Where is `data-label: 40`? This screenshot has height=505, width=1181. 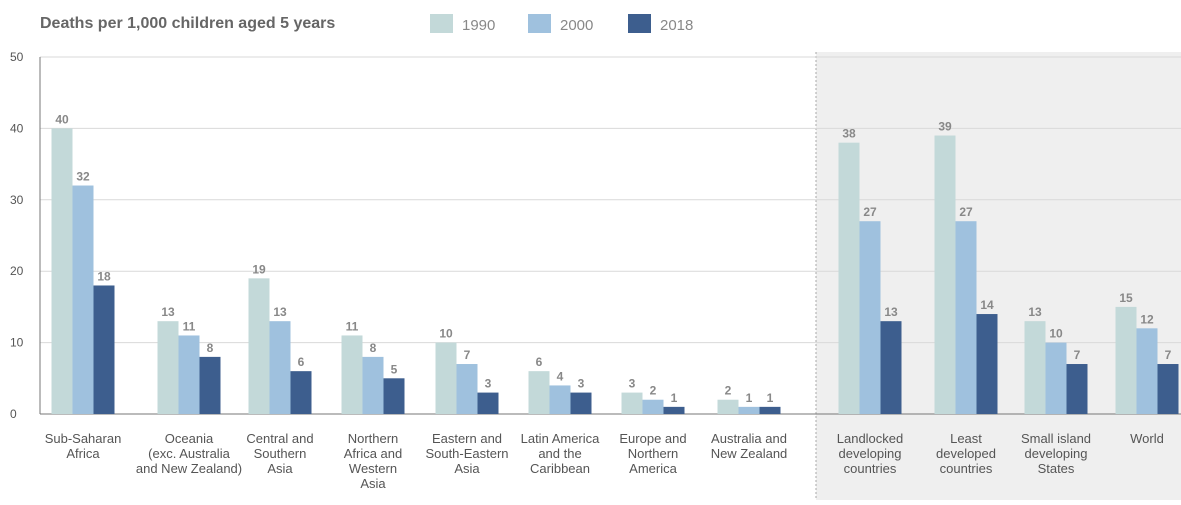 data-label: 40 is located at coordinates (62, 119).